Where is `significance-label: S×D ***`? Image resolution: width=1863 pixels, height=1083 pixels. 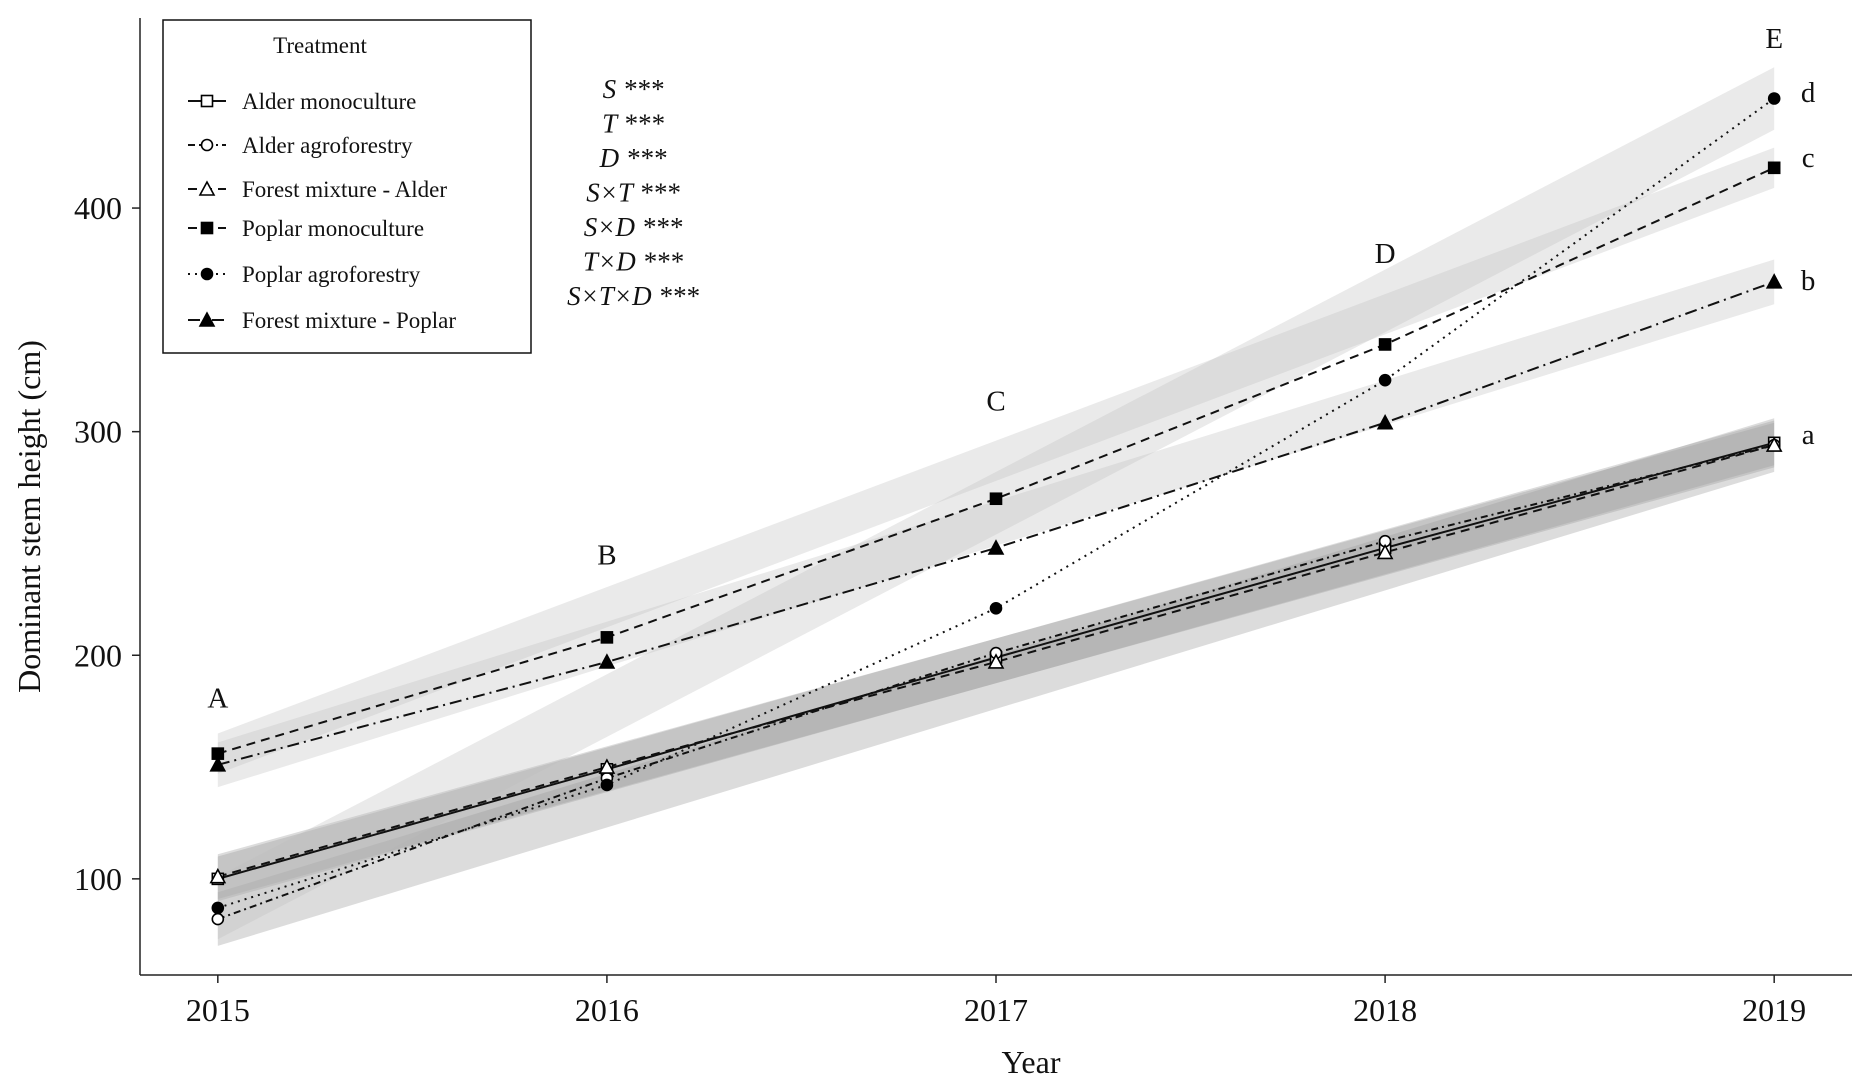
significance-label: S×D *** is located at coordinates (633, 227).